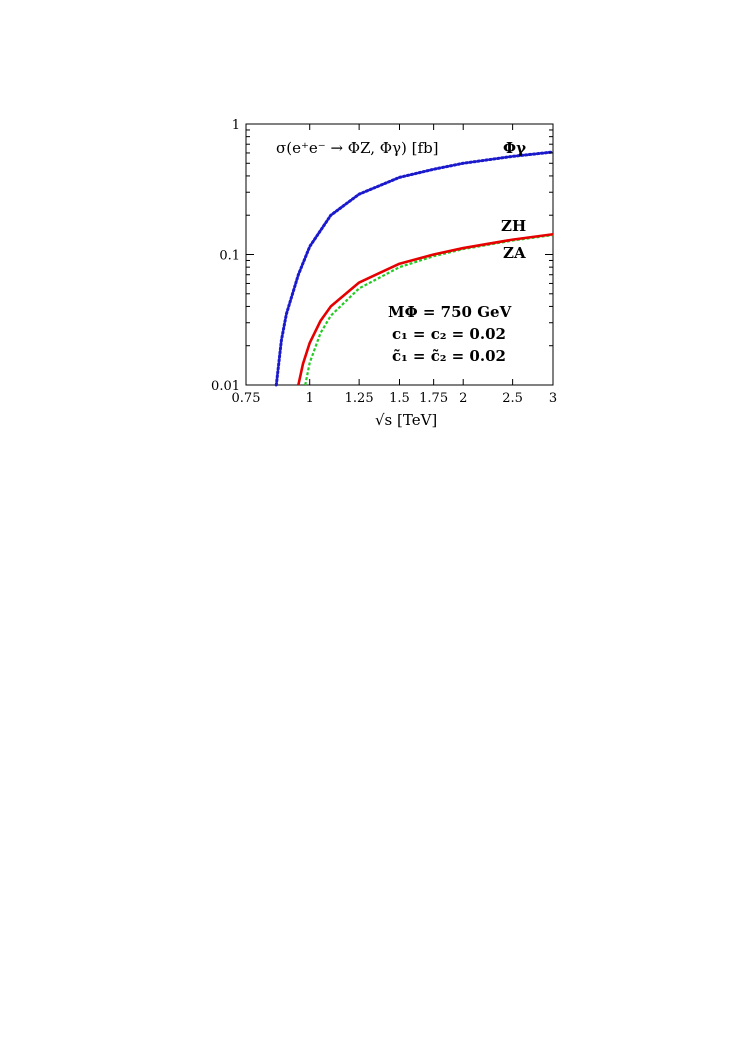 The width and height of the screenshot is (744, 1053). I want to click on series-line-Φγ, so click(414, 268).